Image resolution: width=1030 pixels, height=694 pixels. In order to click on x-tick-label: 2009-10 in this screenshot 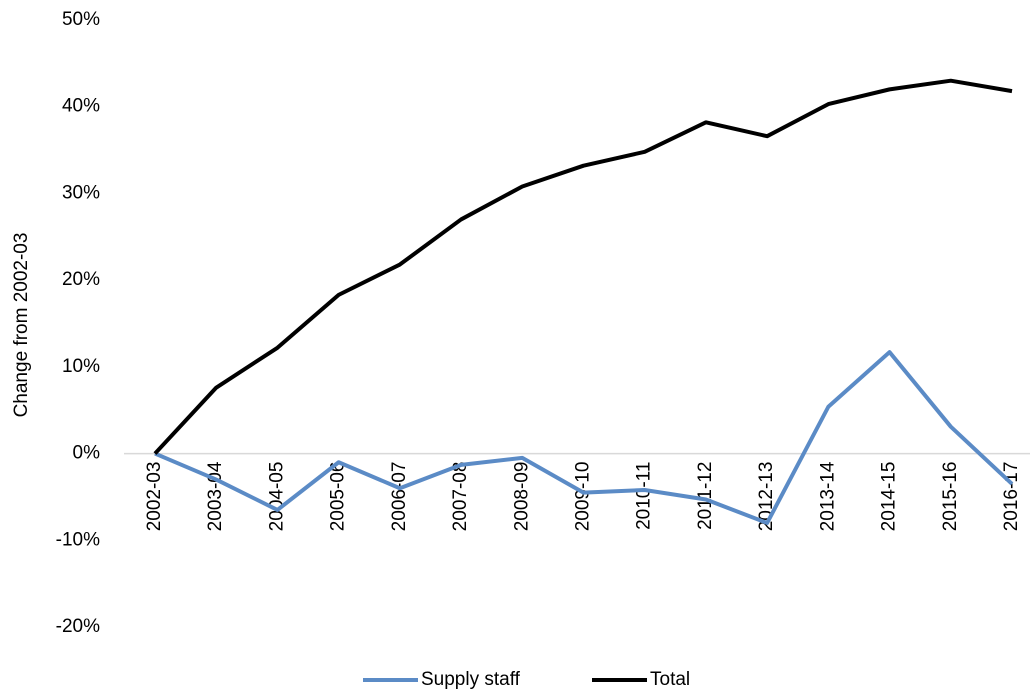, I will do `click(583, 497)`.